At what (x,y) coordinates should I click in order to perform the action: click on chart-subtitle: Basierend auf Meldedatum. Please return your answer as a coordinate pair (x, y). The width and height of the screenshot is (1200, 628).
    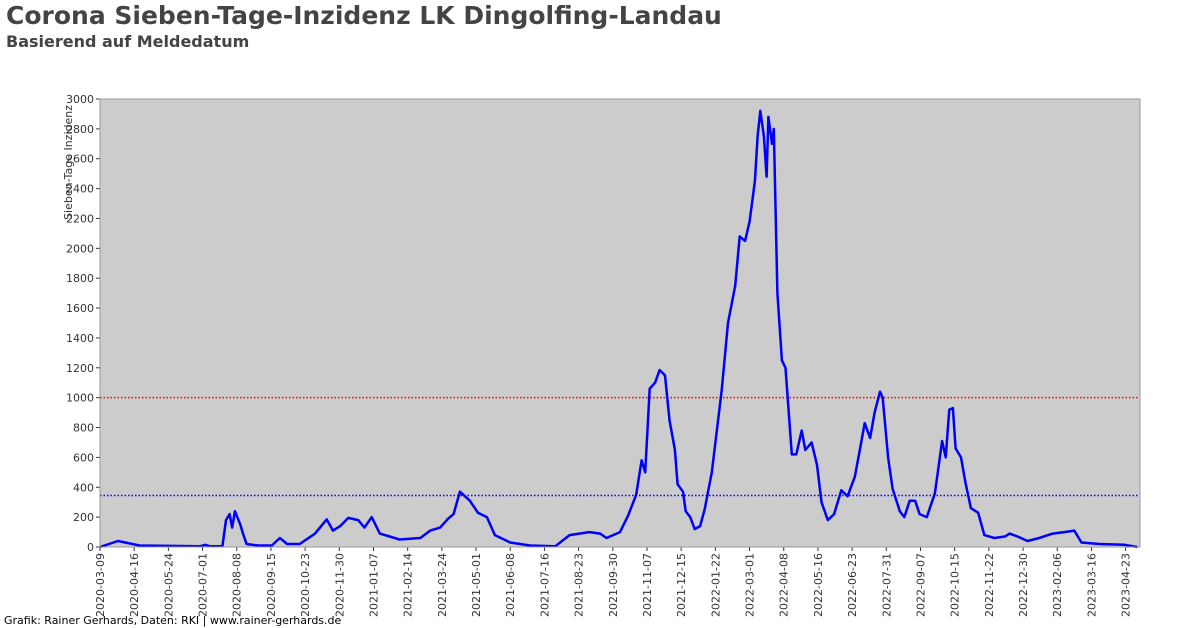
    Looking at the image, I should click on (127, 41).